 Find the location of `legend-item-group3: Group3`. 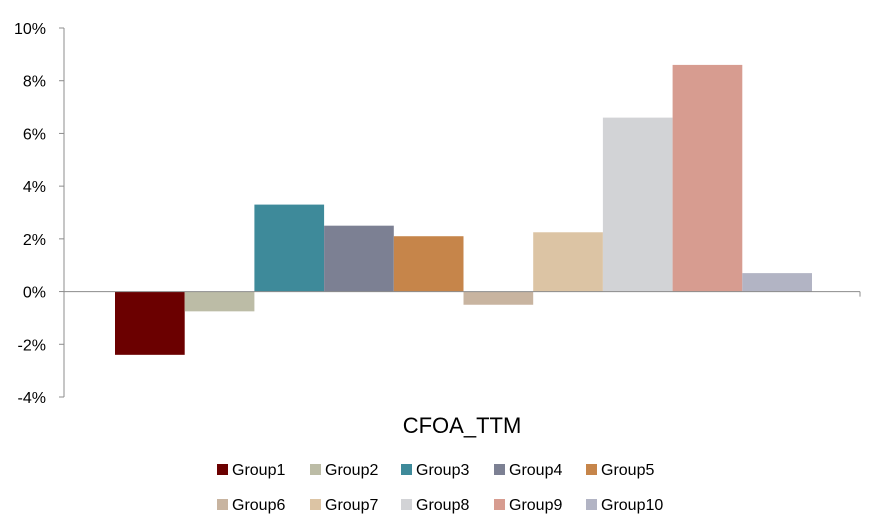

legend-item-group3: Group3 is located at coordinates (435, 470).